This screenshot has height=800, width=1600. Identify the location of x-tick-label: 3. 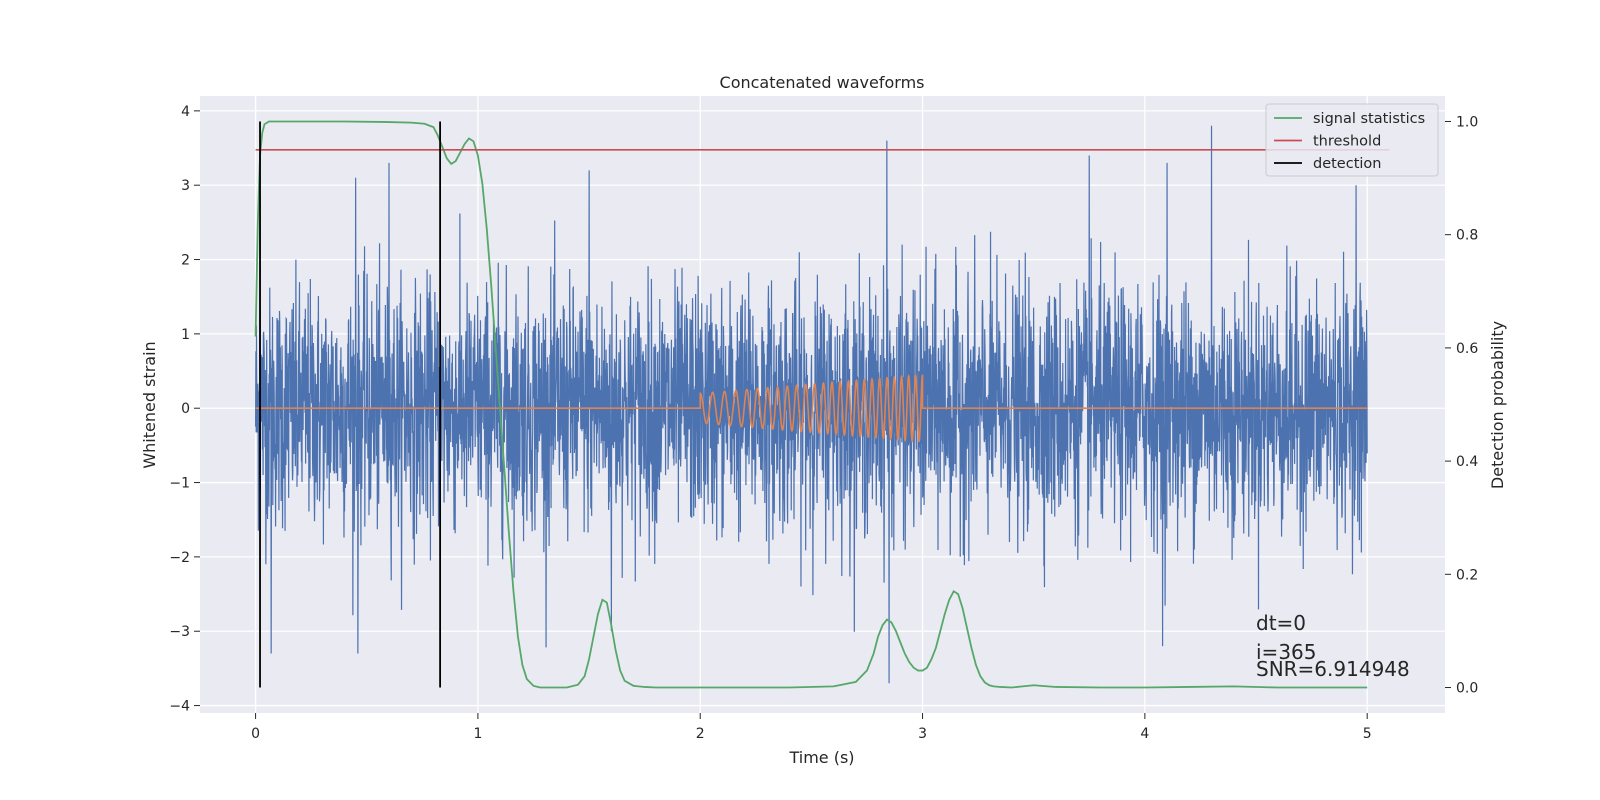
(922, 734).